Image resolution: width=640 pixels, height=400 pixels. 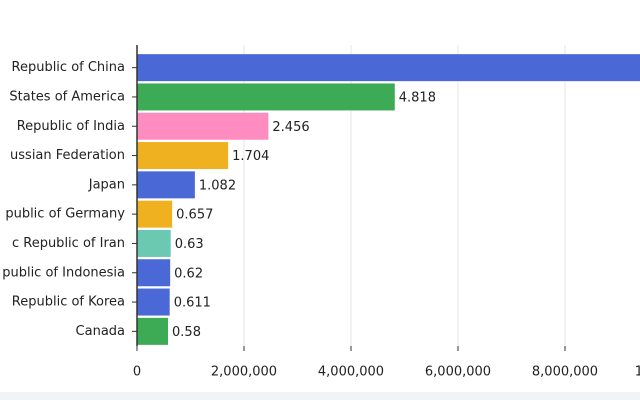 What do you see at coordinates (244, 372) in the screenshot?
I see `x-tick-label: 2,000,000` at bounding box center [244, 372].